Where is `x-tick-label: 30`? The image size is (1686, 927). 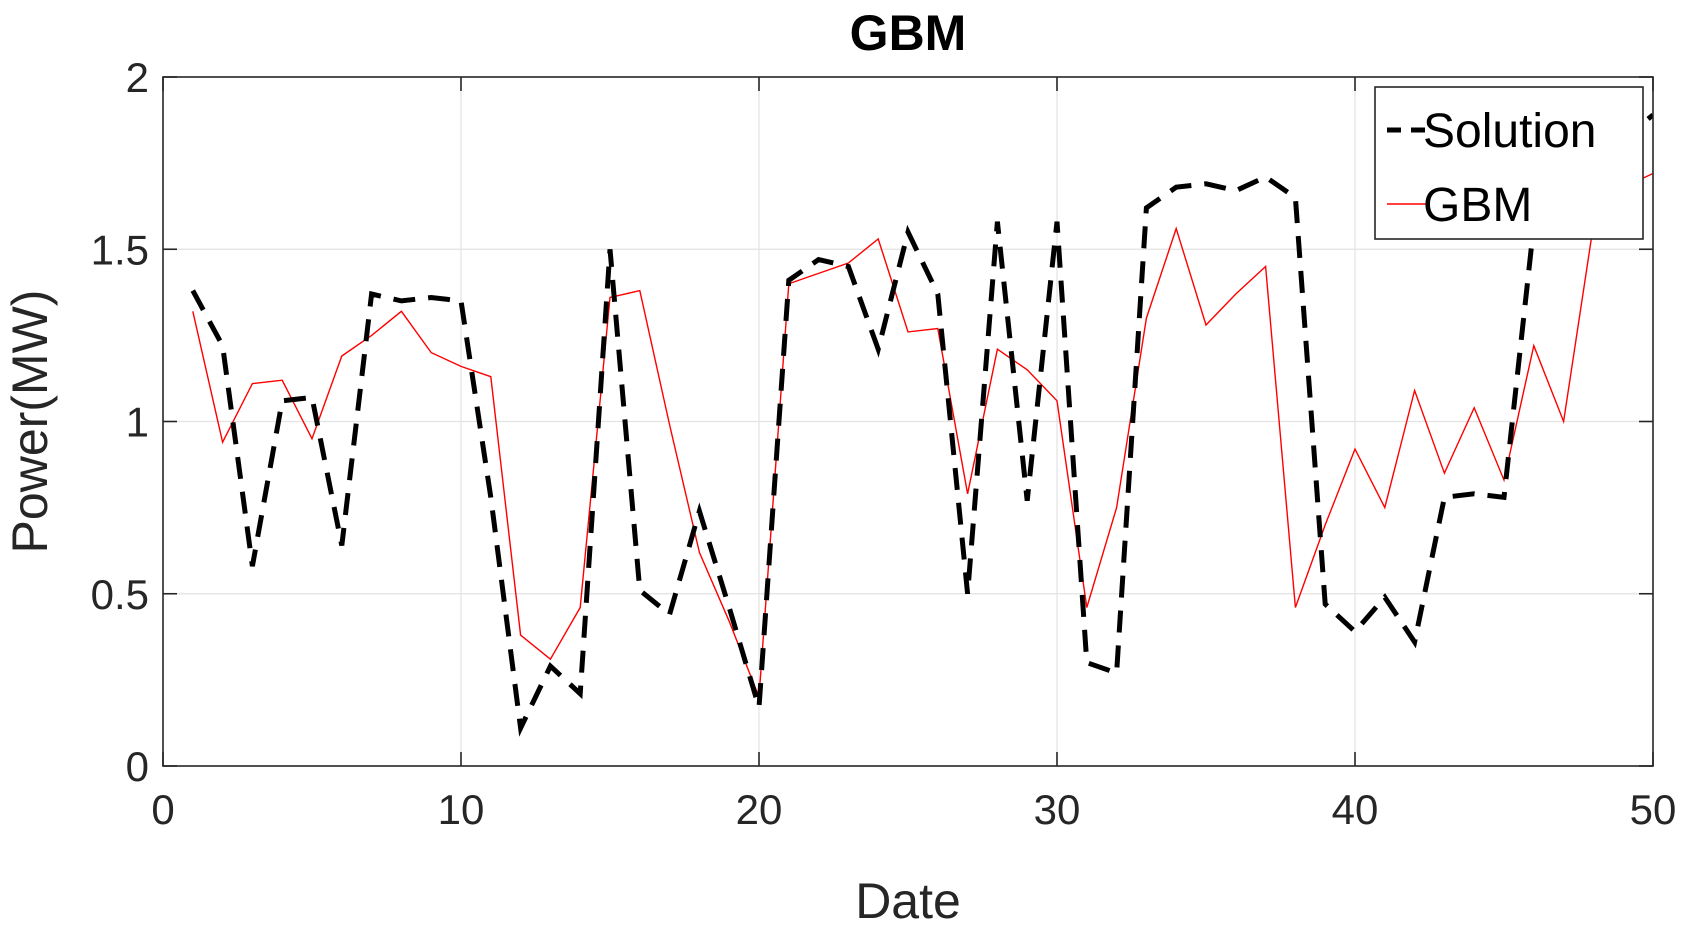
x-tick-label: 30 is located at coordinates (1057, 809).